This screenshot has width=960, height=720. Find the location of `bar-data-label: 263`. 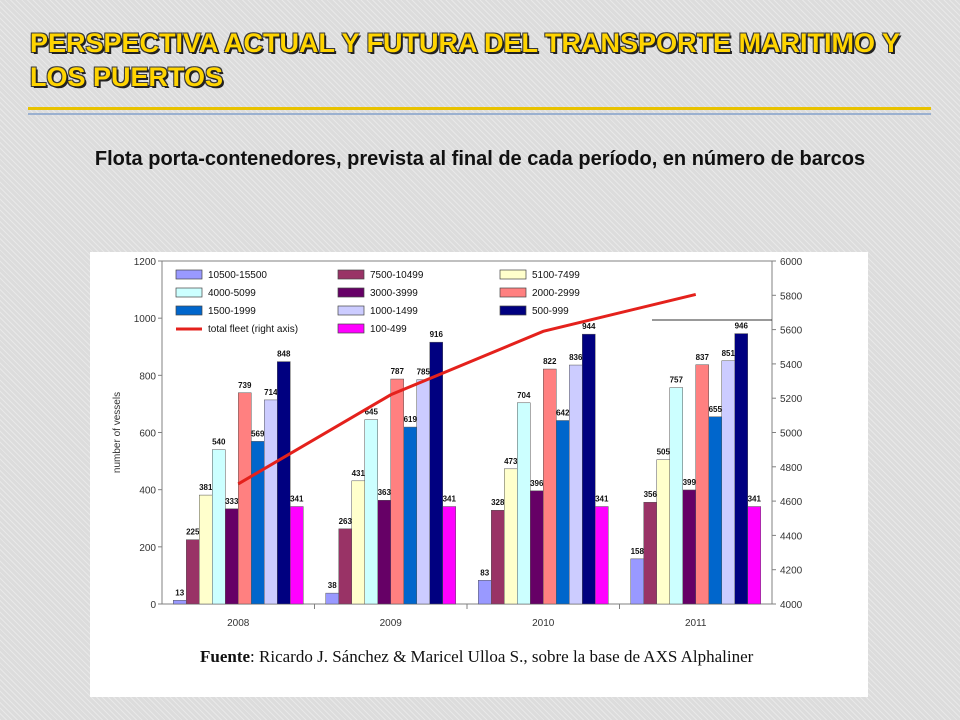

bar-data-label: 263 is located at coordinates (346, 521).